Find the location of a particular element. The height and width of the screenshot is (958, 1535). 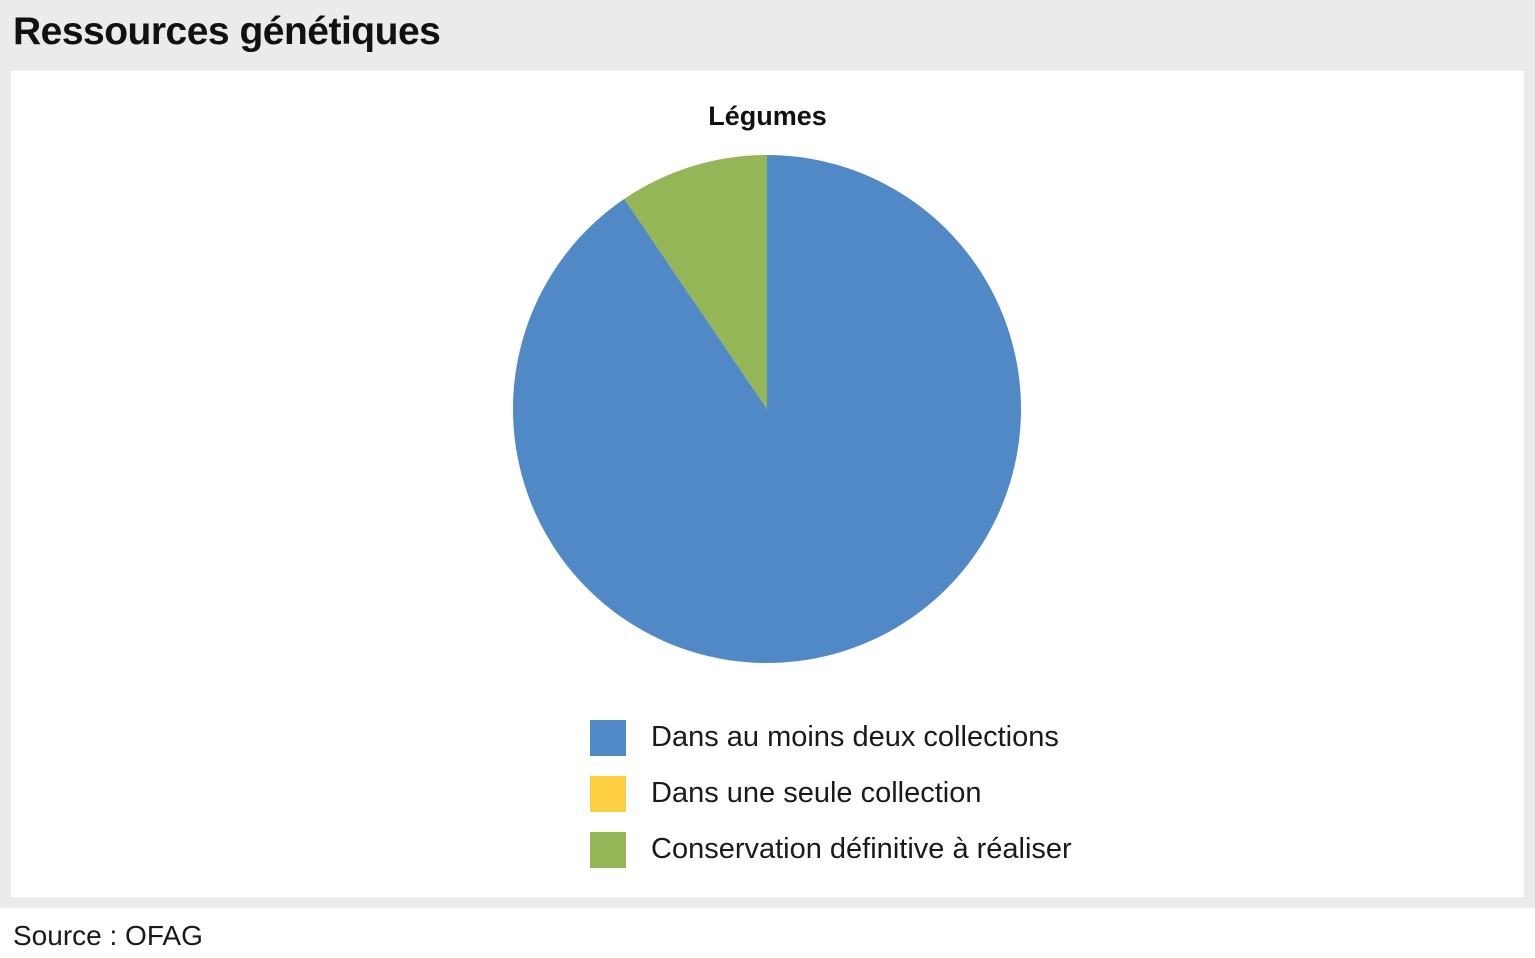

legend-label: Dans une seule collection is located at coordinates (816, 793).